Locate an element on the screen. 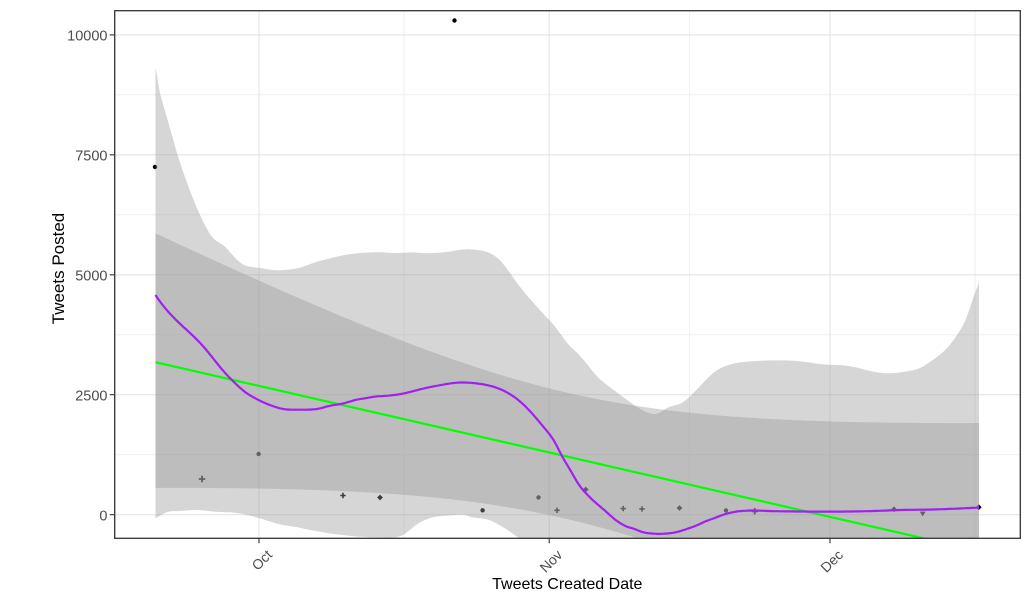  svg-text: Tweets Posted is located at coordinates (58, 269).